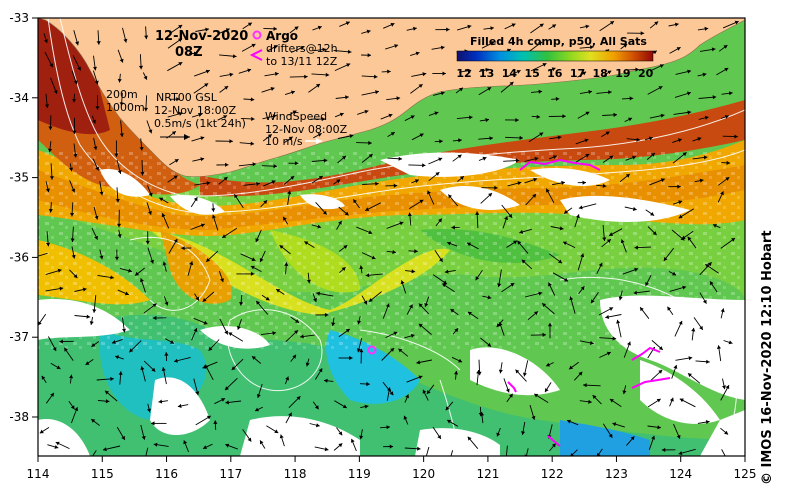 Image resolution: width=790 pixels, height=492 pixels. I want to click on x-tick-label: 116, so click(166, 474).